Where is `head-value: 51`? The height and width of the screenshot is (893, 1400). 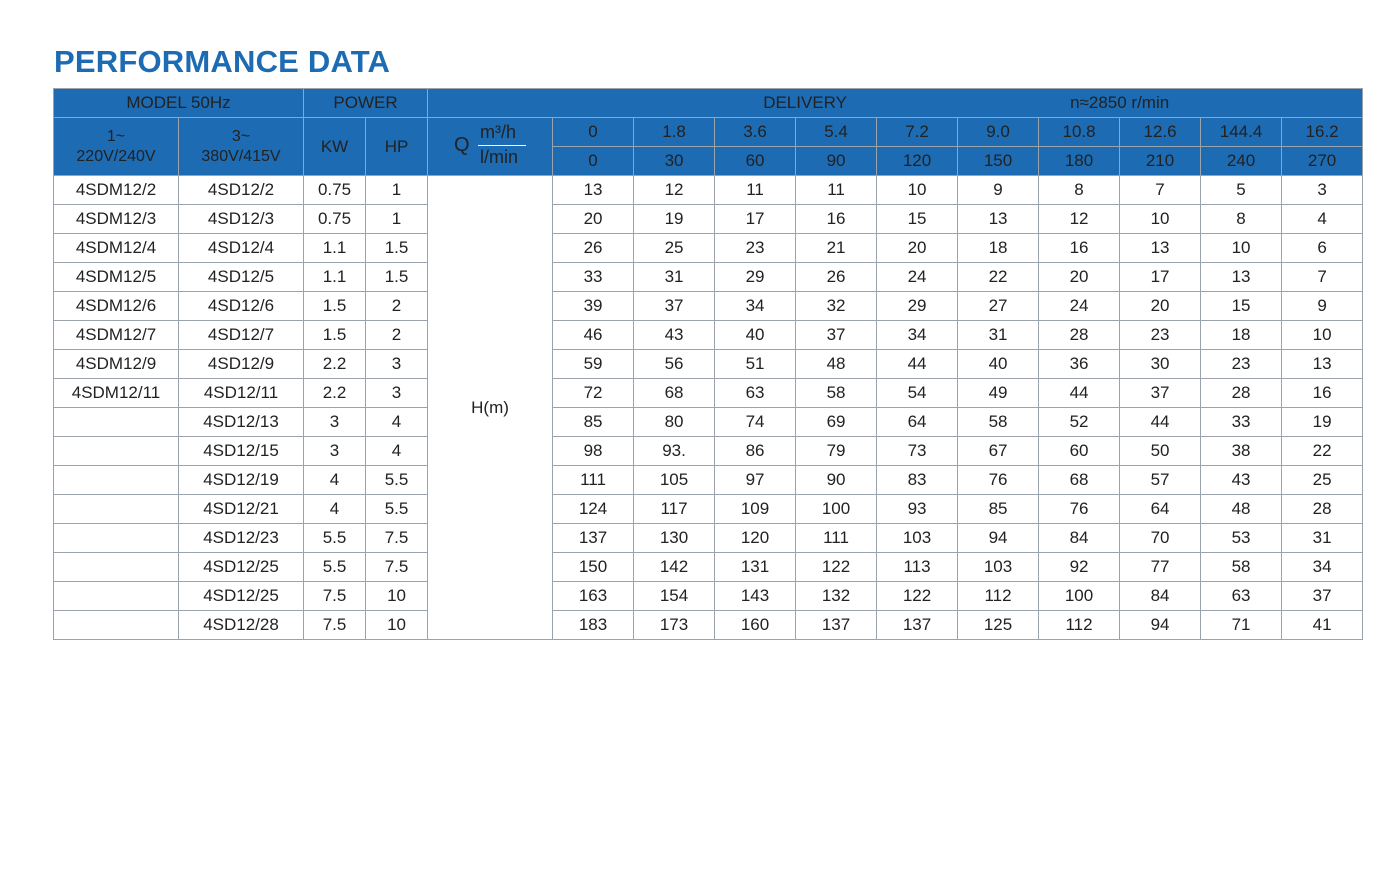 head-value: 51 is located at coordinates (755, 364).